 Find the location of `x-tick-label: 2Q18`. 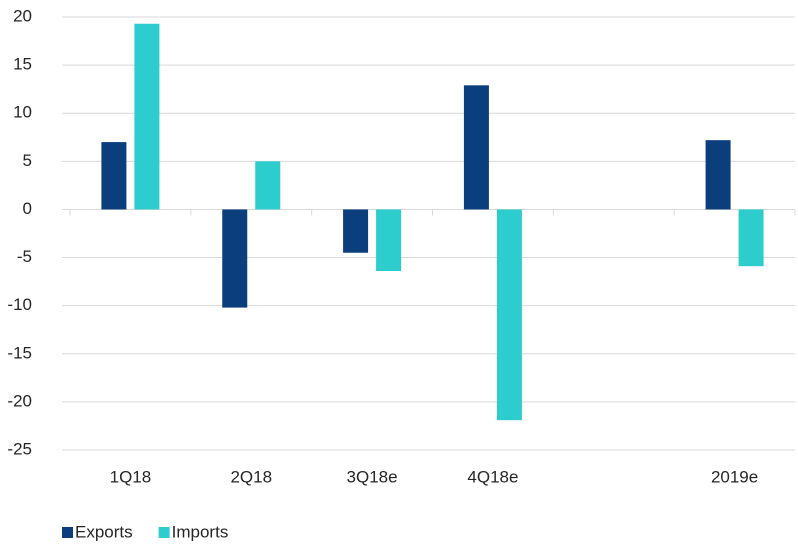

x-tick-label: 2Q18 is located at coordinates (251, 476).